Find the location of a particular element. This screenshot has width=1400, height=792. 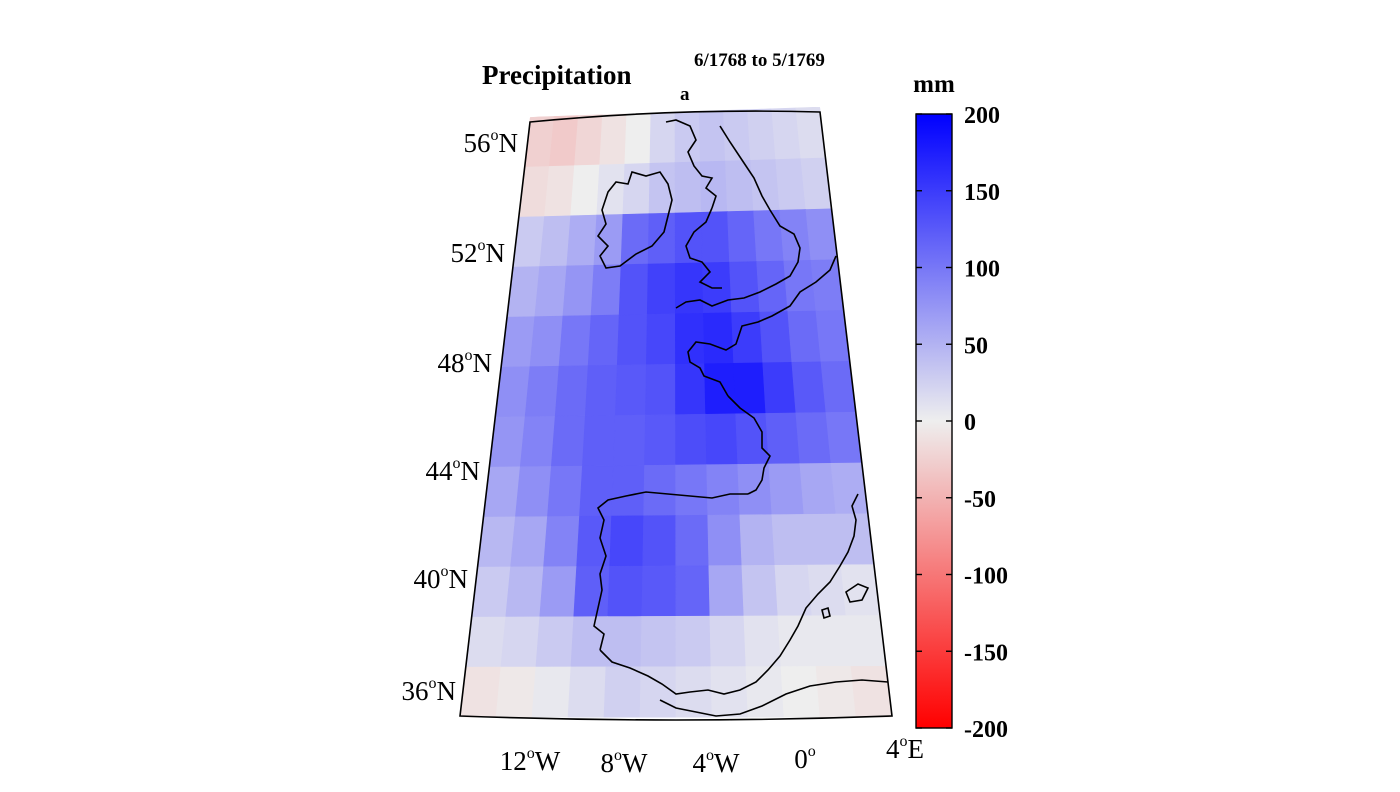

colorbar-tick-label: -150 is located at coordinates (986, 653).